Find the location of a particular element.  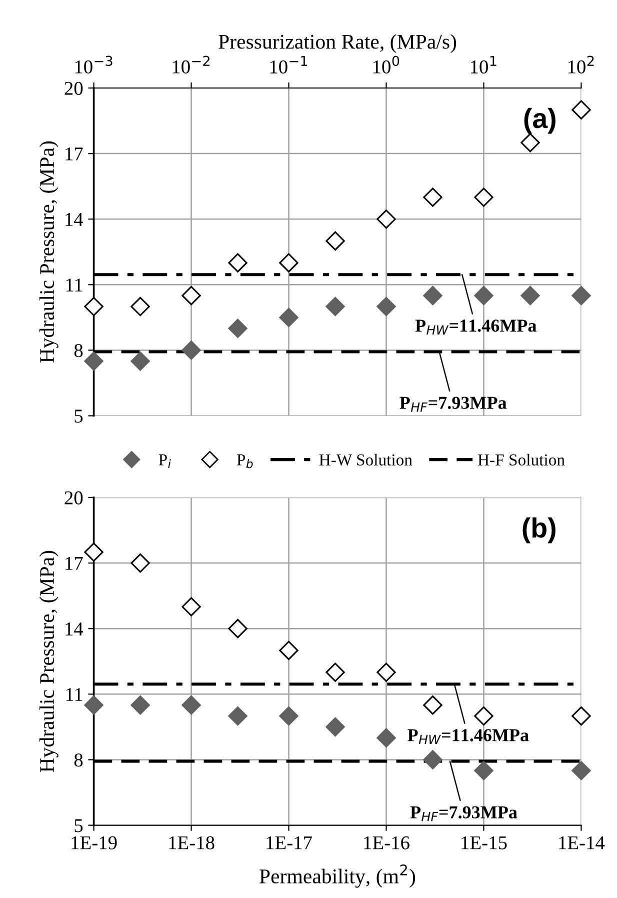

x-tick-label: 1E-18 is located at coordinates (191, 843).